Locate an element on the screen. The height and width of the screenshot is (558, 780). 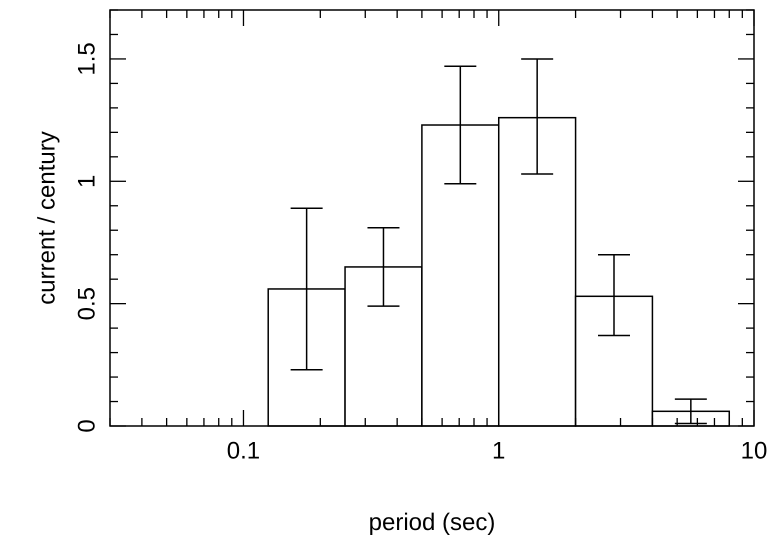
y-tick-label: 1 is located at coordinates (86, 181).